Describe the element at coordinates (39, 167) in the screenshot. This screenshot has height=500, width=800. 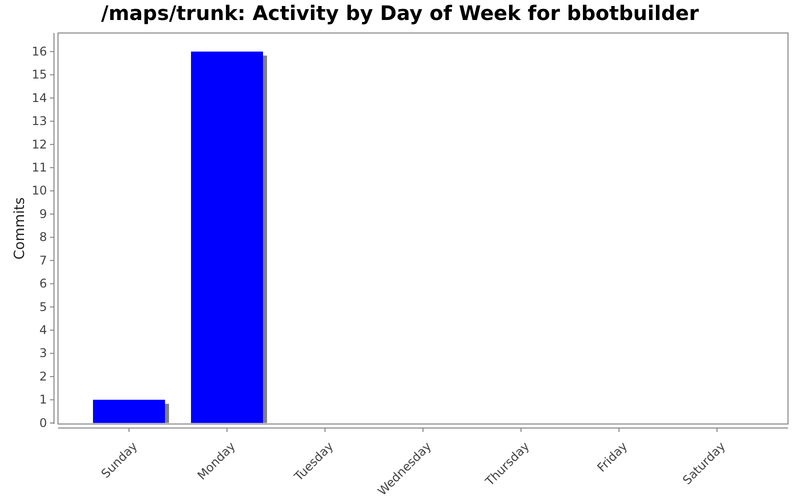
I see `y-tick-label: 11` at that location.